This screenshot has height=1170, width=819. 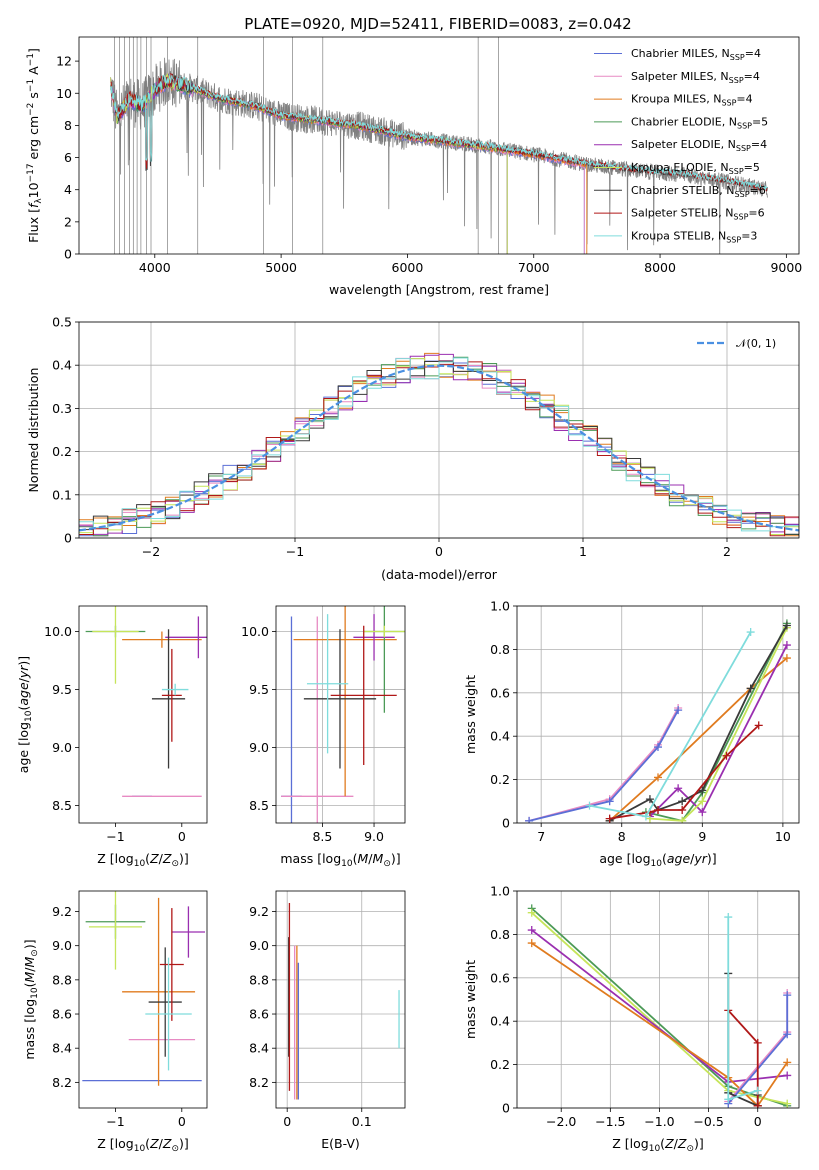 I want to click on y-tick-label: 9.5, so click(x=62, y=689).